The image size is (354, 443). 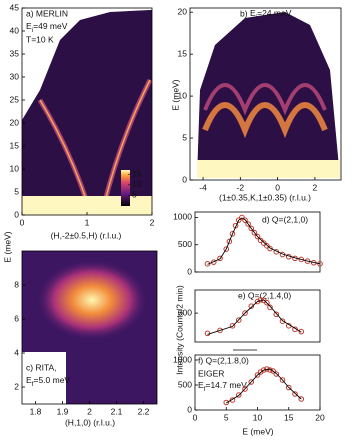 What do you see at coordinates (211, 373) in the screenshot?
I see `panel-note: EIGER` at bounding box center [211, 373].